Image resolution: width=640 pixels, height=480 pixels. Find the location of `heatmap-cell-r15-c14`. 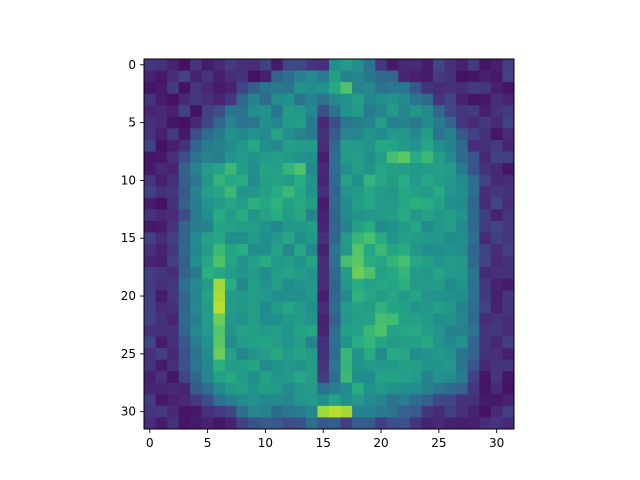

heatmap-cell-r15-c14 is located at coordinates (311, 238).